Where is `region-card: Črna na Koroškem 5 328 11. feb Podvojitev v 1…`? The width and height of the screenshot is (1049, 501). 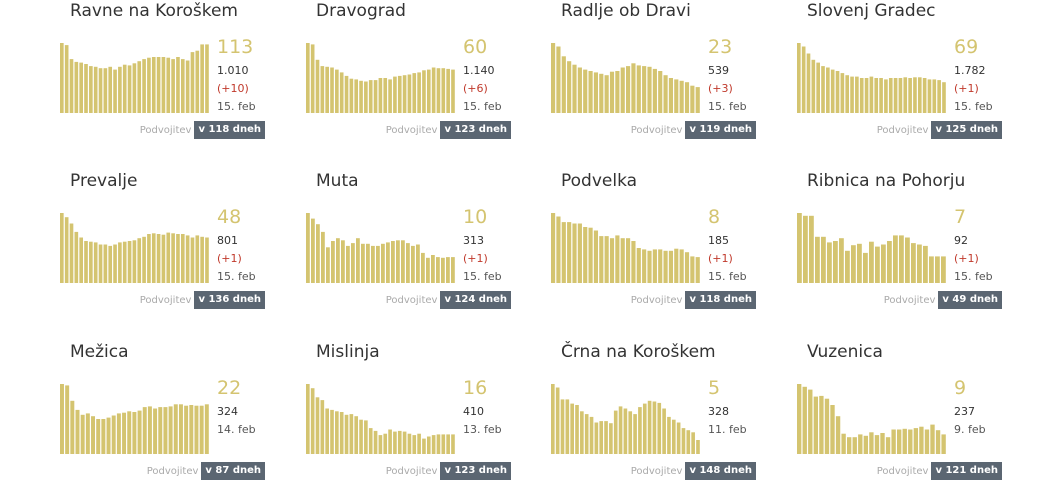 region-card: Črna na Koroškem 5 328 11. feb Podvojitev v 1… is located at coordinates (653, 421).